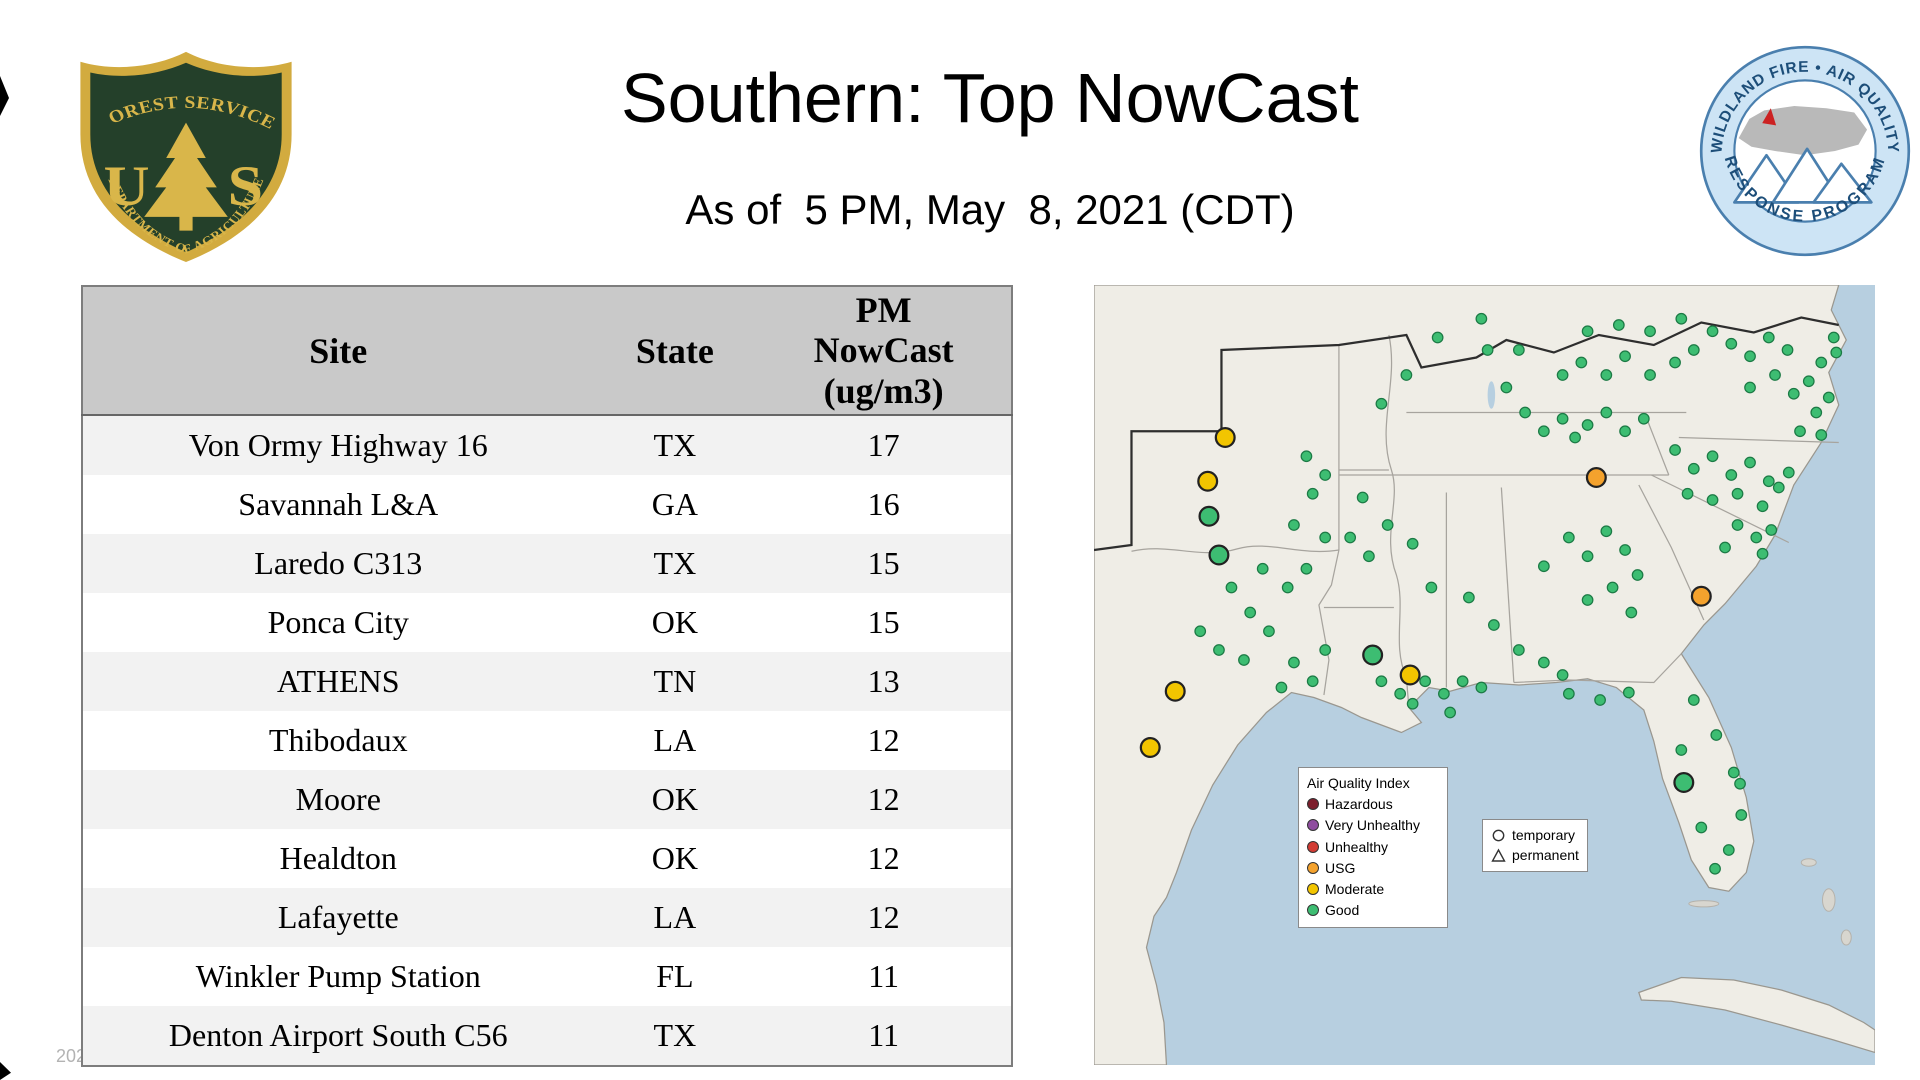 Image resolution: width=1920 pixels, height=1080 pixels. Describe the element at coordinates (884, 1035) in the screenshot. I see `value-cell: 11` at that location.